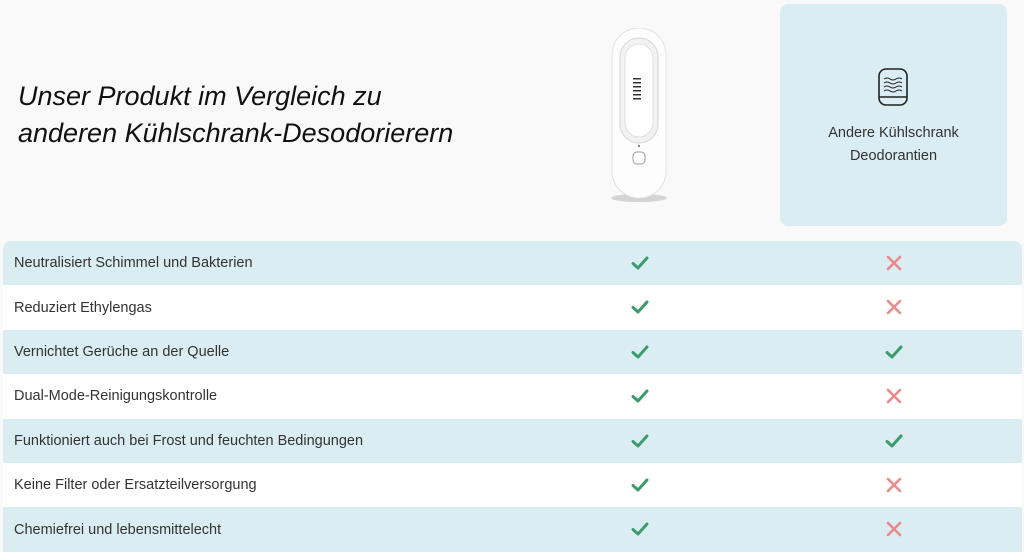 This screenshot has height=552, width=1024. Describe the element at coordinates (236, 133) in the screenshot. I see `title-line-2: anderen Kühlschrank-Desodorierern` at that location.